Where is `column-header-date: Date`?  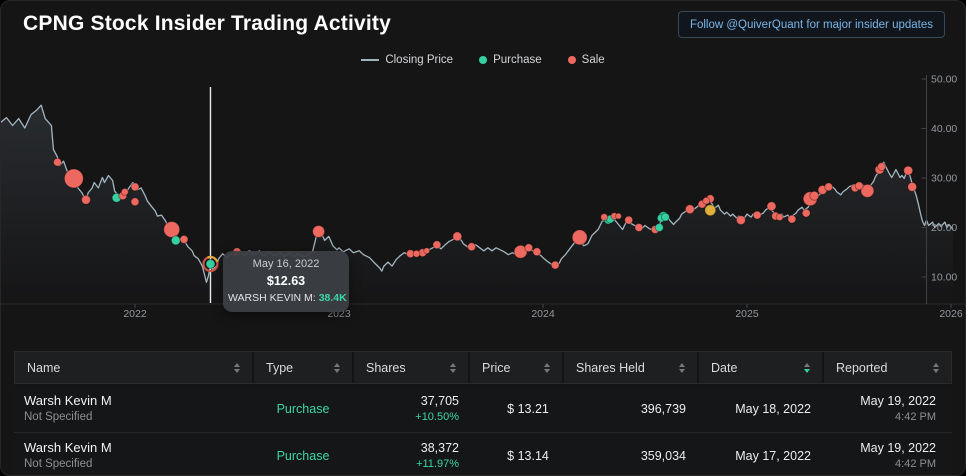
column-header-date: Date is located at coordinates (761, 367).